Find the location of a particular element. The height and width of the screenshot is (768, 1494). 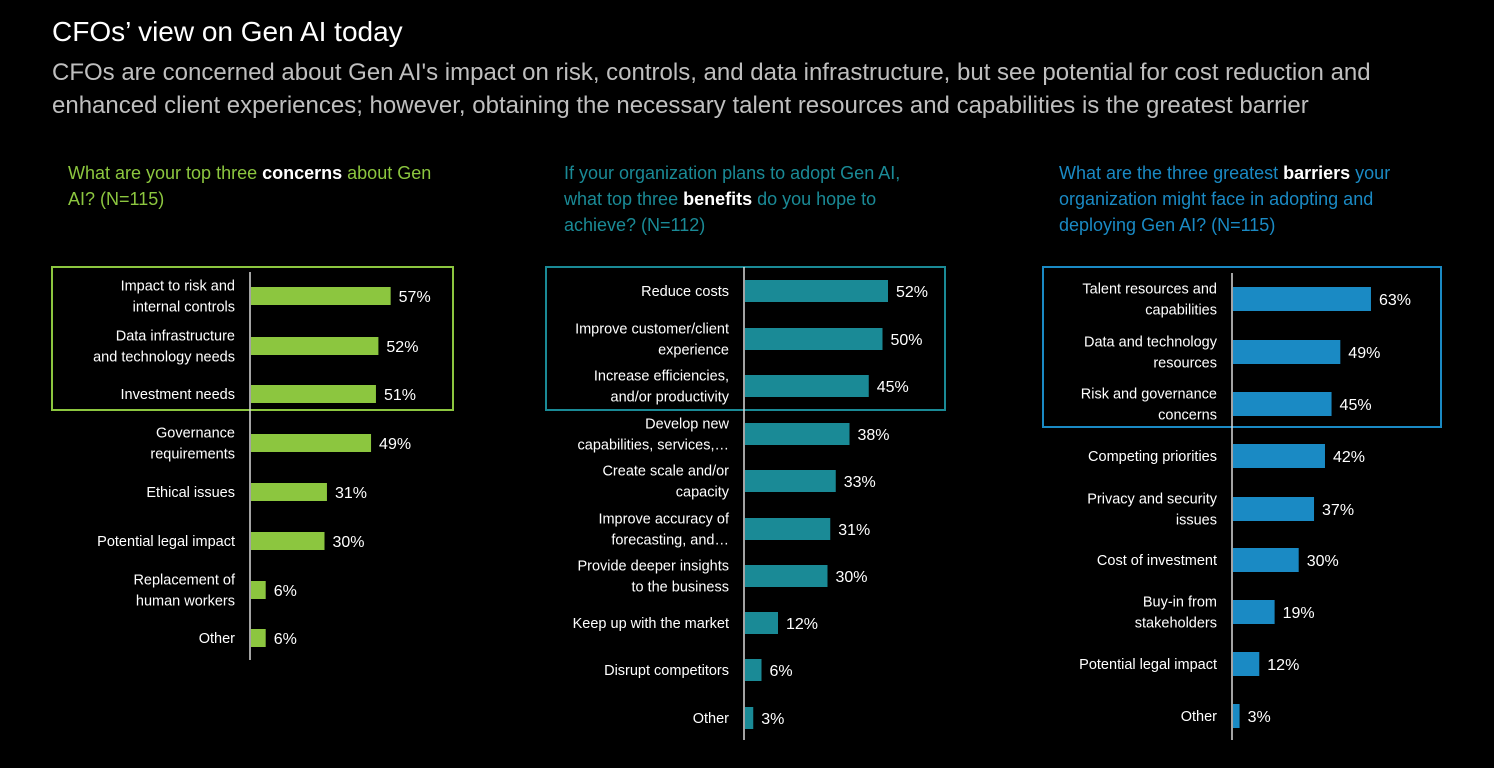

barriers-category-label: stakeholders is located at coordinates (1176, 624).